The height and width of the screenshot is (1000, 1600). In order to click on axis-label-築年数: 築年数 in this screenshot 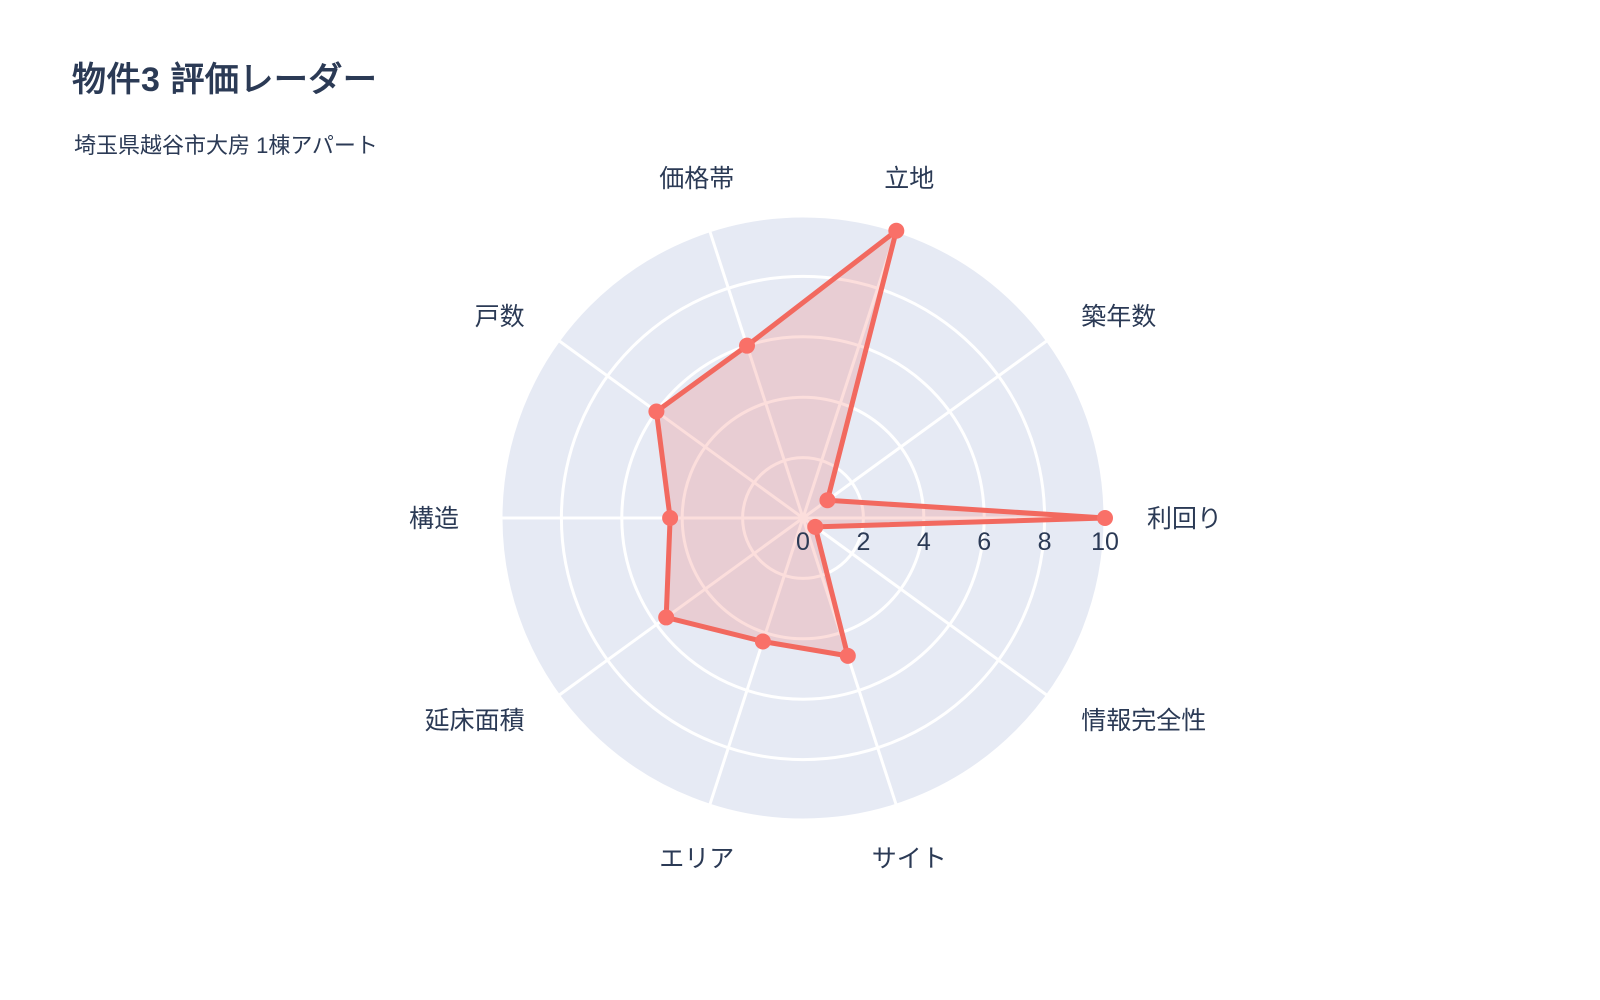, I will do `click(1118, 317)`.